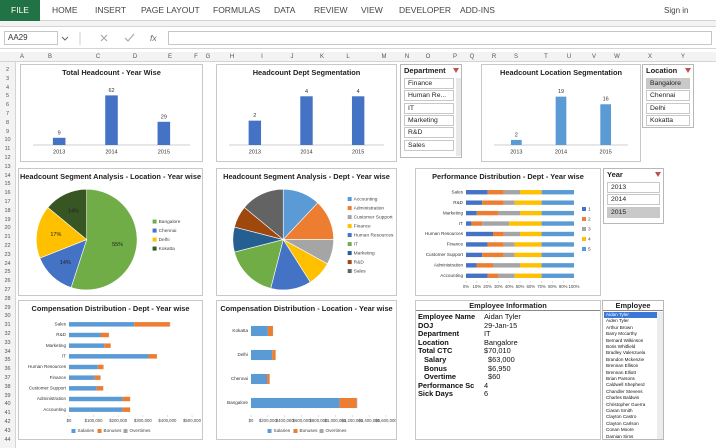 This screenshot has width=716, height=448. Describe the element at coordinates (7, 316) in the screenshot. I see `row-header: 30` at that location.